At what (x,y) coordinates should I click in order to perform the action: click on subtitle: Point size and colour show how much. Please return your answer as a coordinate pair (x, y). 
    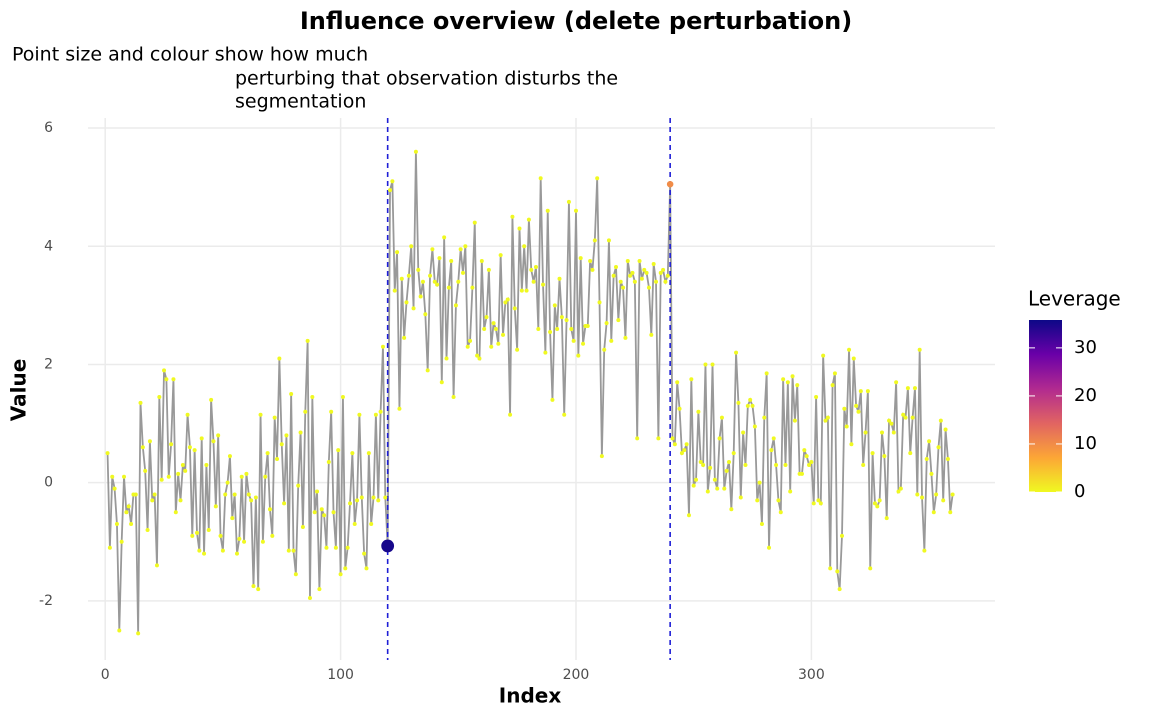
    Looking at the image, I should click on (190, 55).